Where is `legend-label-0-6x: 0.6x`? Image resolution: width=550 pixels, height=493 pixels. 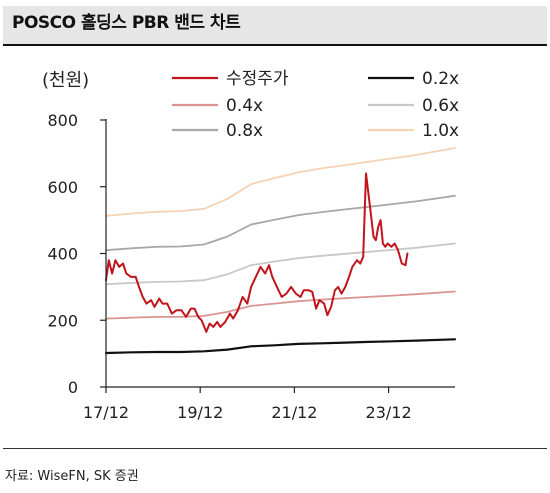 legend-label-0-6x: 0.6x is located at coordinates (440, 106).